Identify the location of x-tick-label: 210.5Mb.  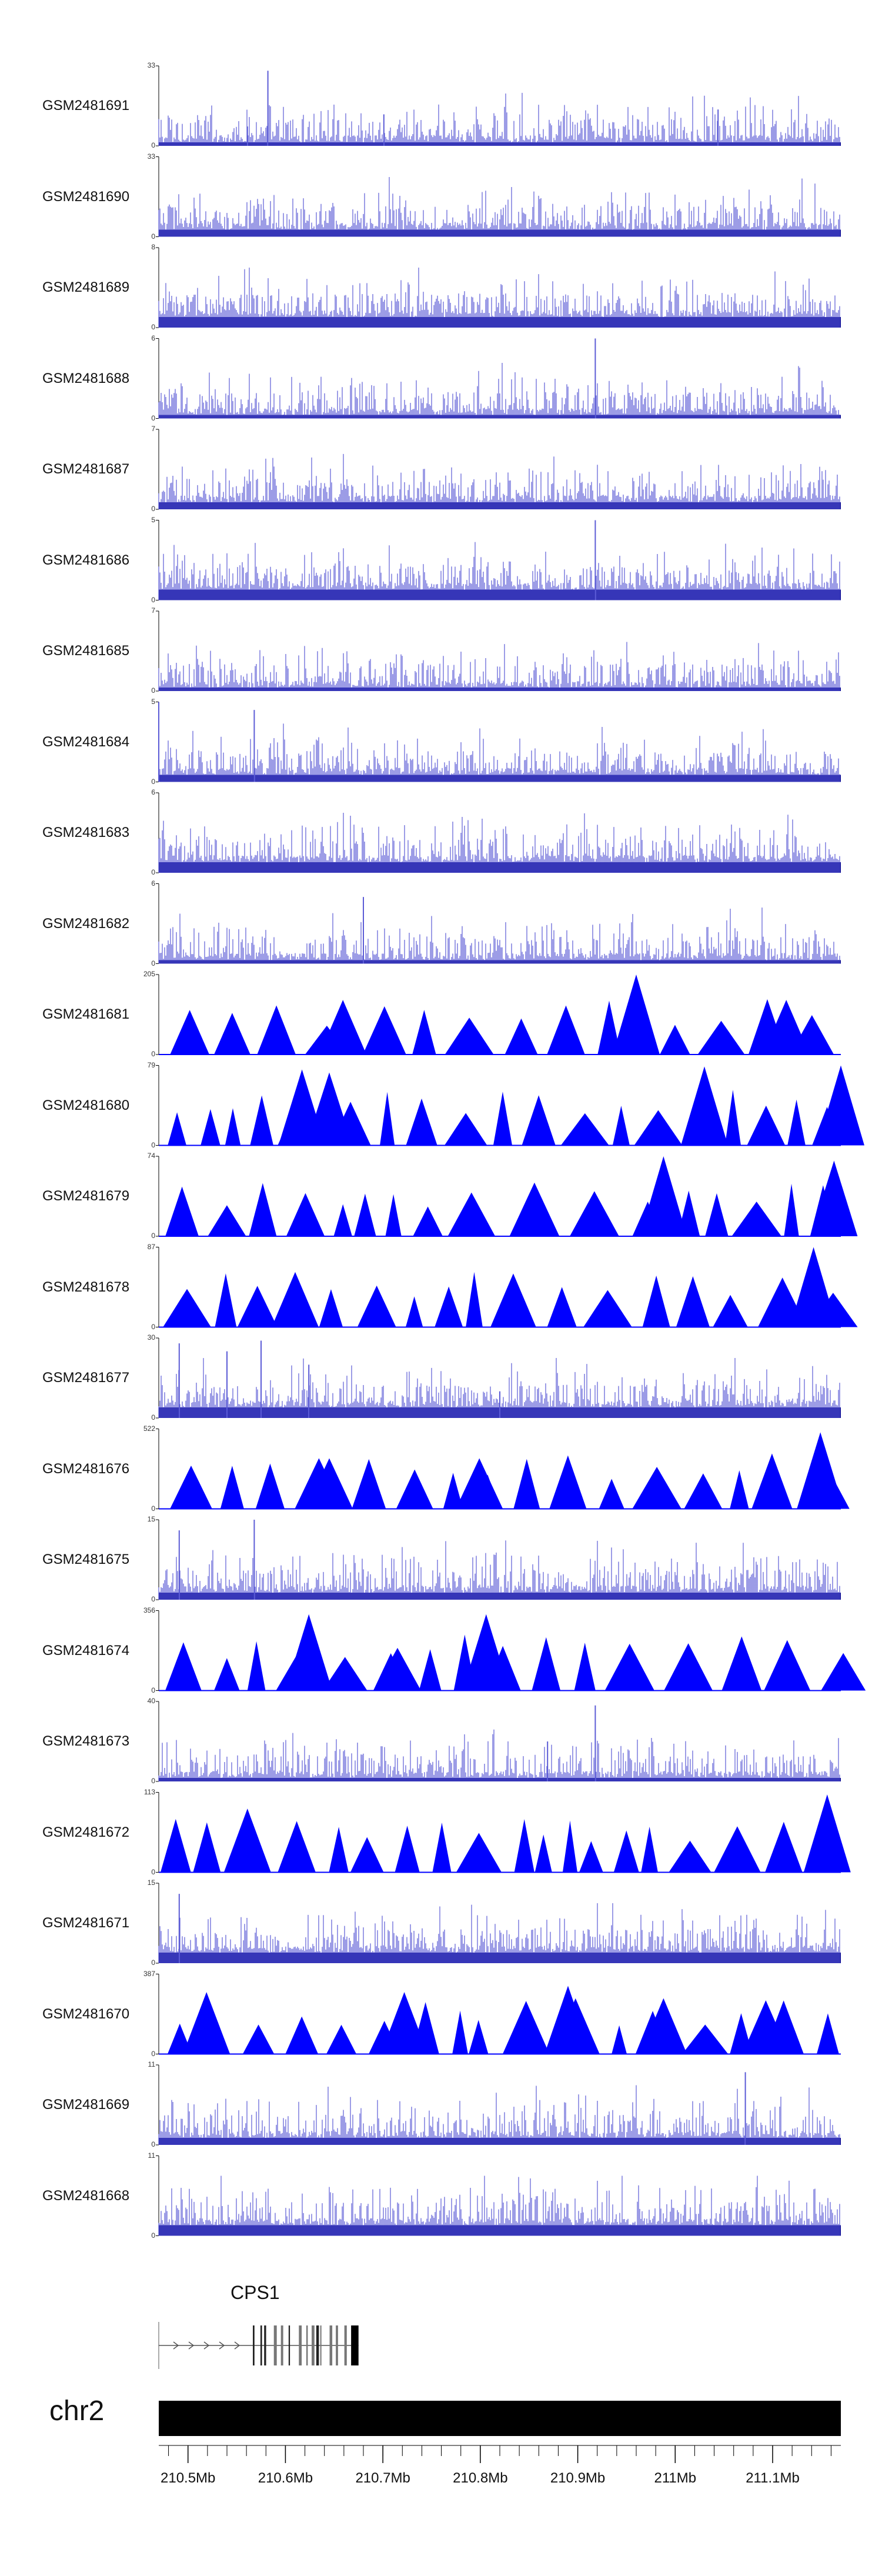
(188, 2478).